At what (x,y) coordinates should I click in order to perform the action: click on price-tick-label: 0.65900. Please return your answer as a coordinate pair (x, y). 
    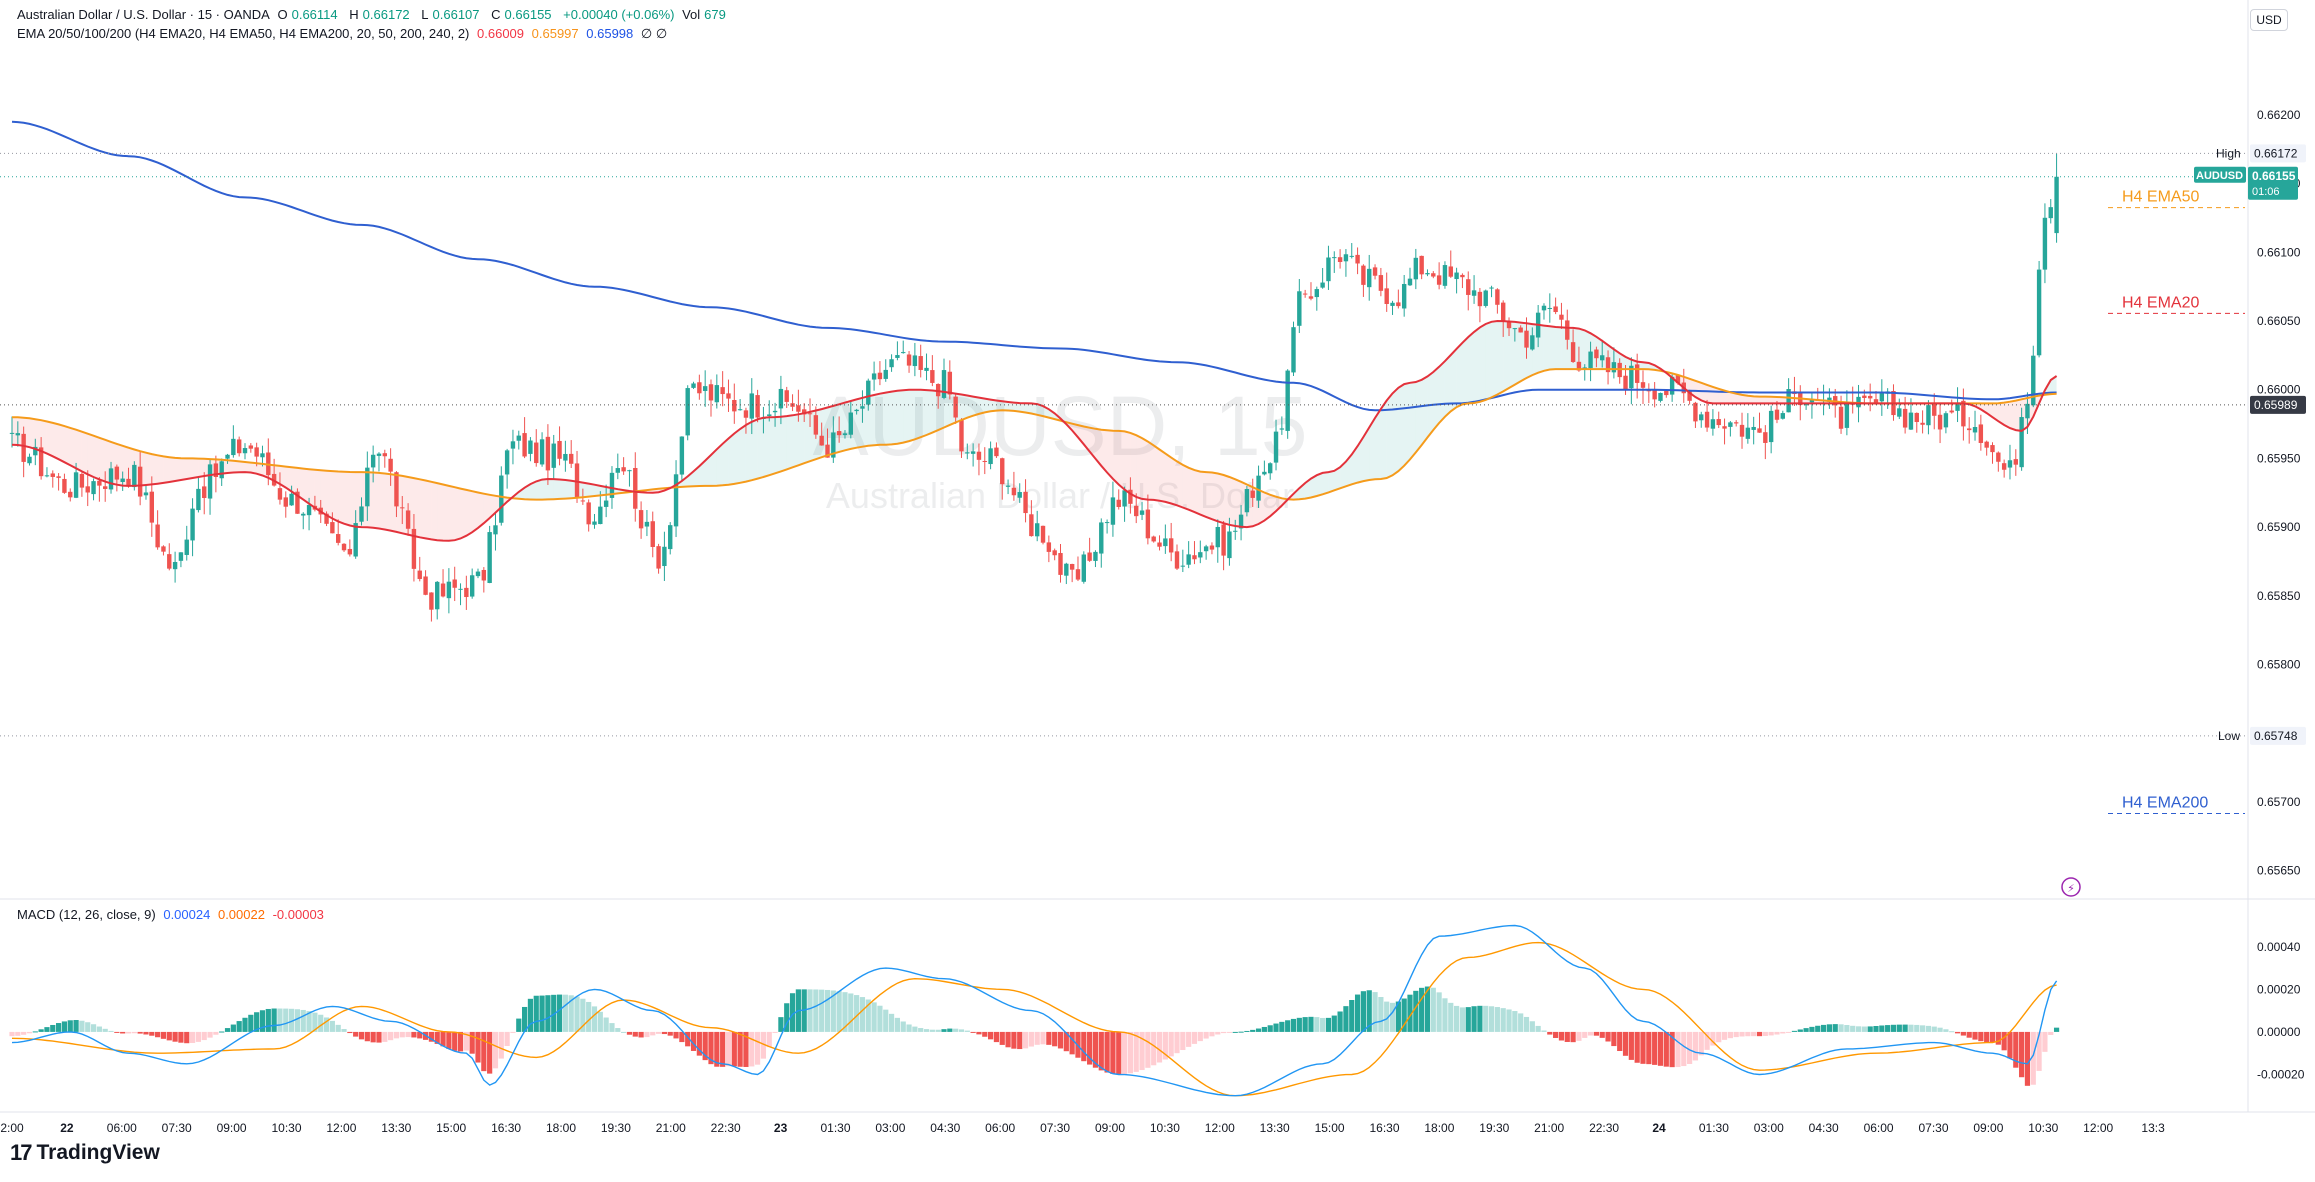
    Looking at the image, I should click on (2279, 527).